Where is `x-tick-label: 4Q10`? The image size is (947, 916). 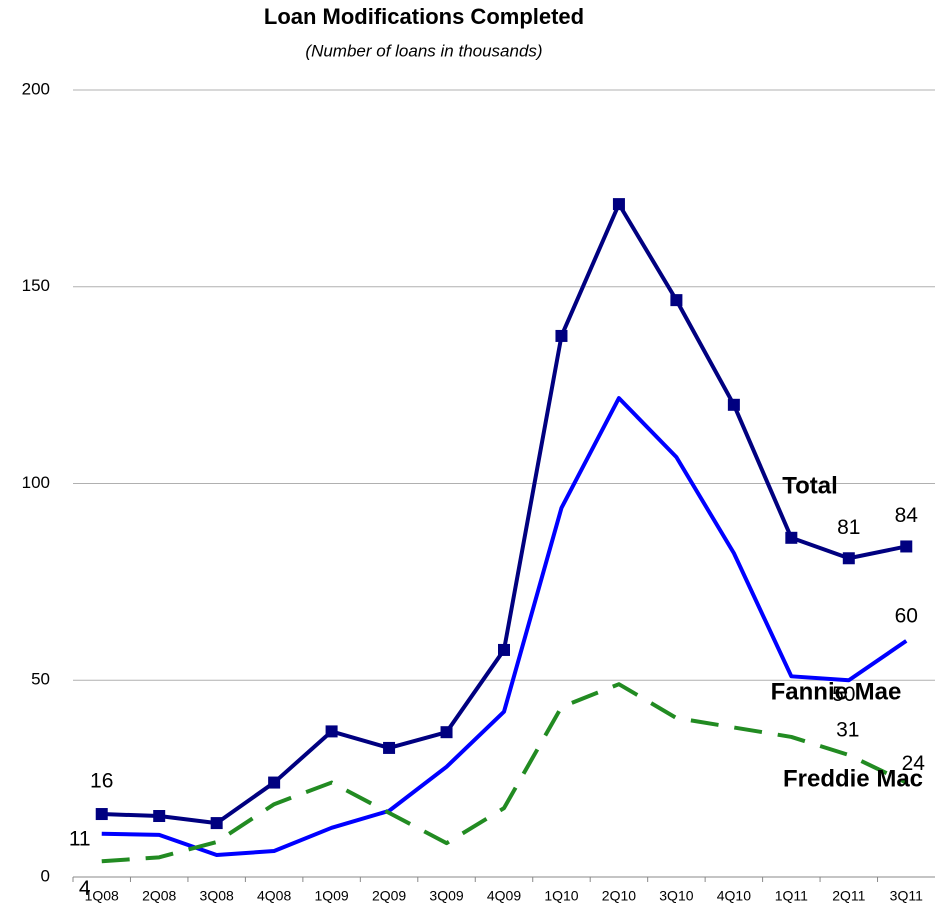
x-tick-label: 4Q10 is located at coordinates (734, 896).